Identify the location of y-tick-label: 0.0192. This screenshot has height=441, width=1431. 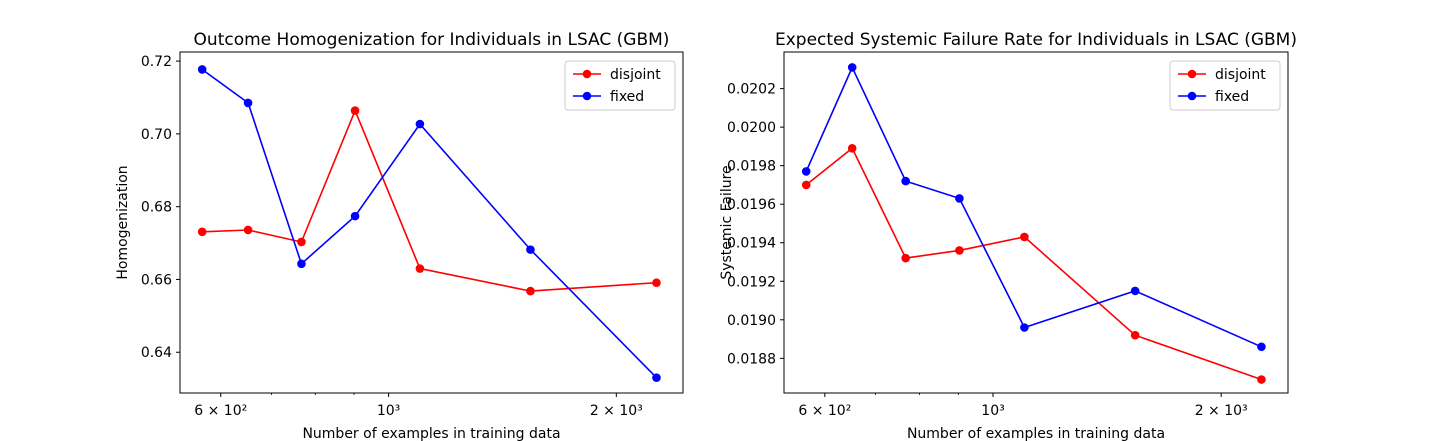
(751, 282).